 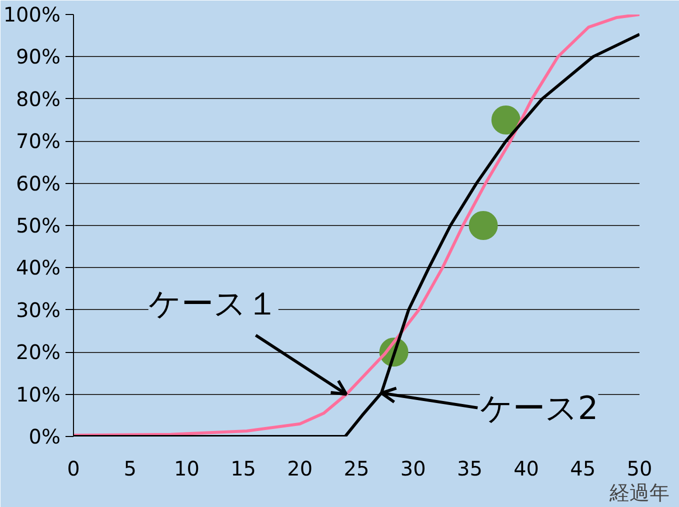 What do you see at coordinates (583, 468) in the screenshot?
I see `x-tick-label: 45` at bounding box center [583, 468].